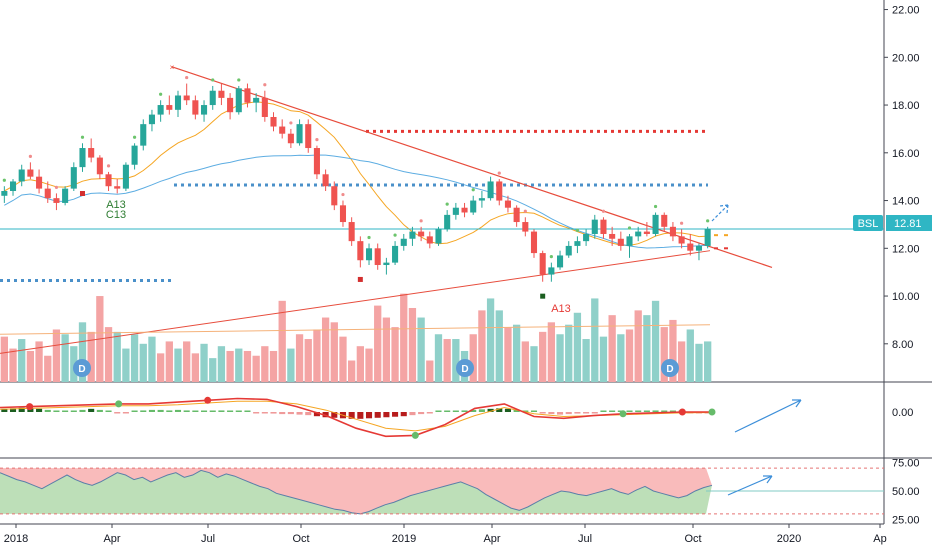 The image size is (932, 550). What do you see at coordinates (16, 539) in the screenshot?
I see `x-tick-label: 2018` at bounding box center [16, 539].